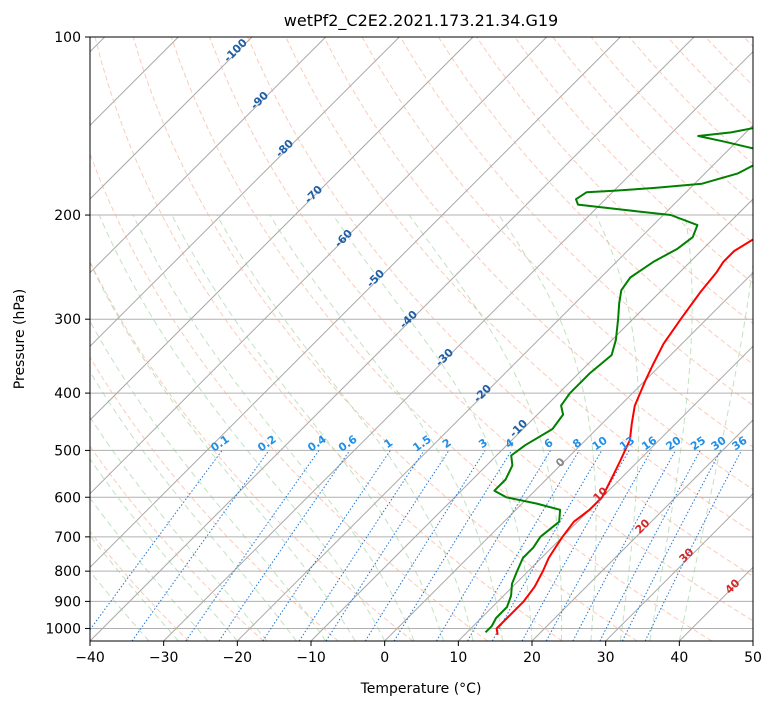 The width and height of the screenshot is (775, 708). Describe the element at coordinates (311, 658) in the screenshot. I see `x-tick-label: −10` at that location.